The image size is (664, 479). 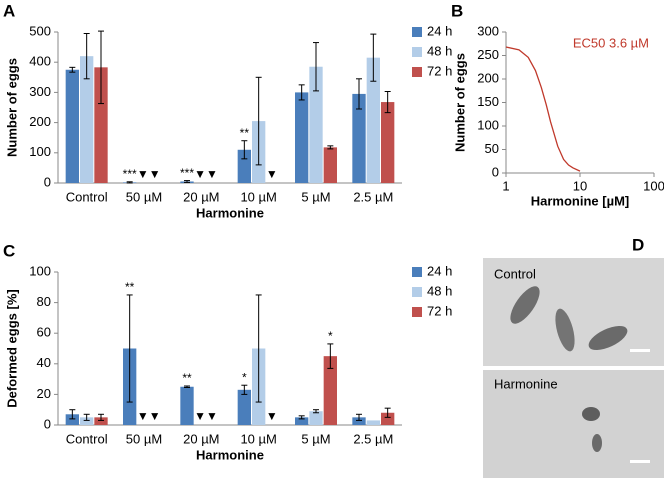 I want to click on y-tick-label: 80, so click(x=44, y=301).